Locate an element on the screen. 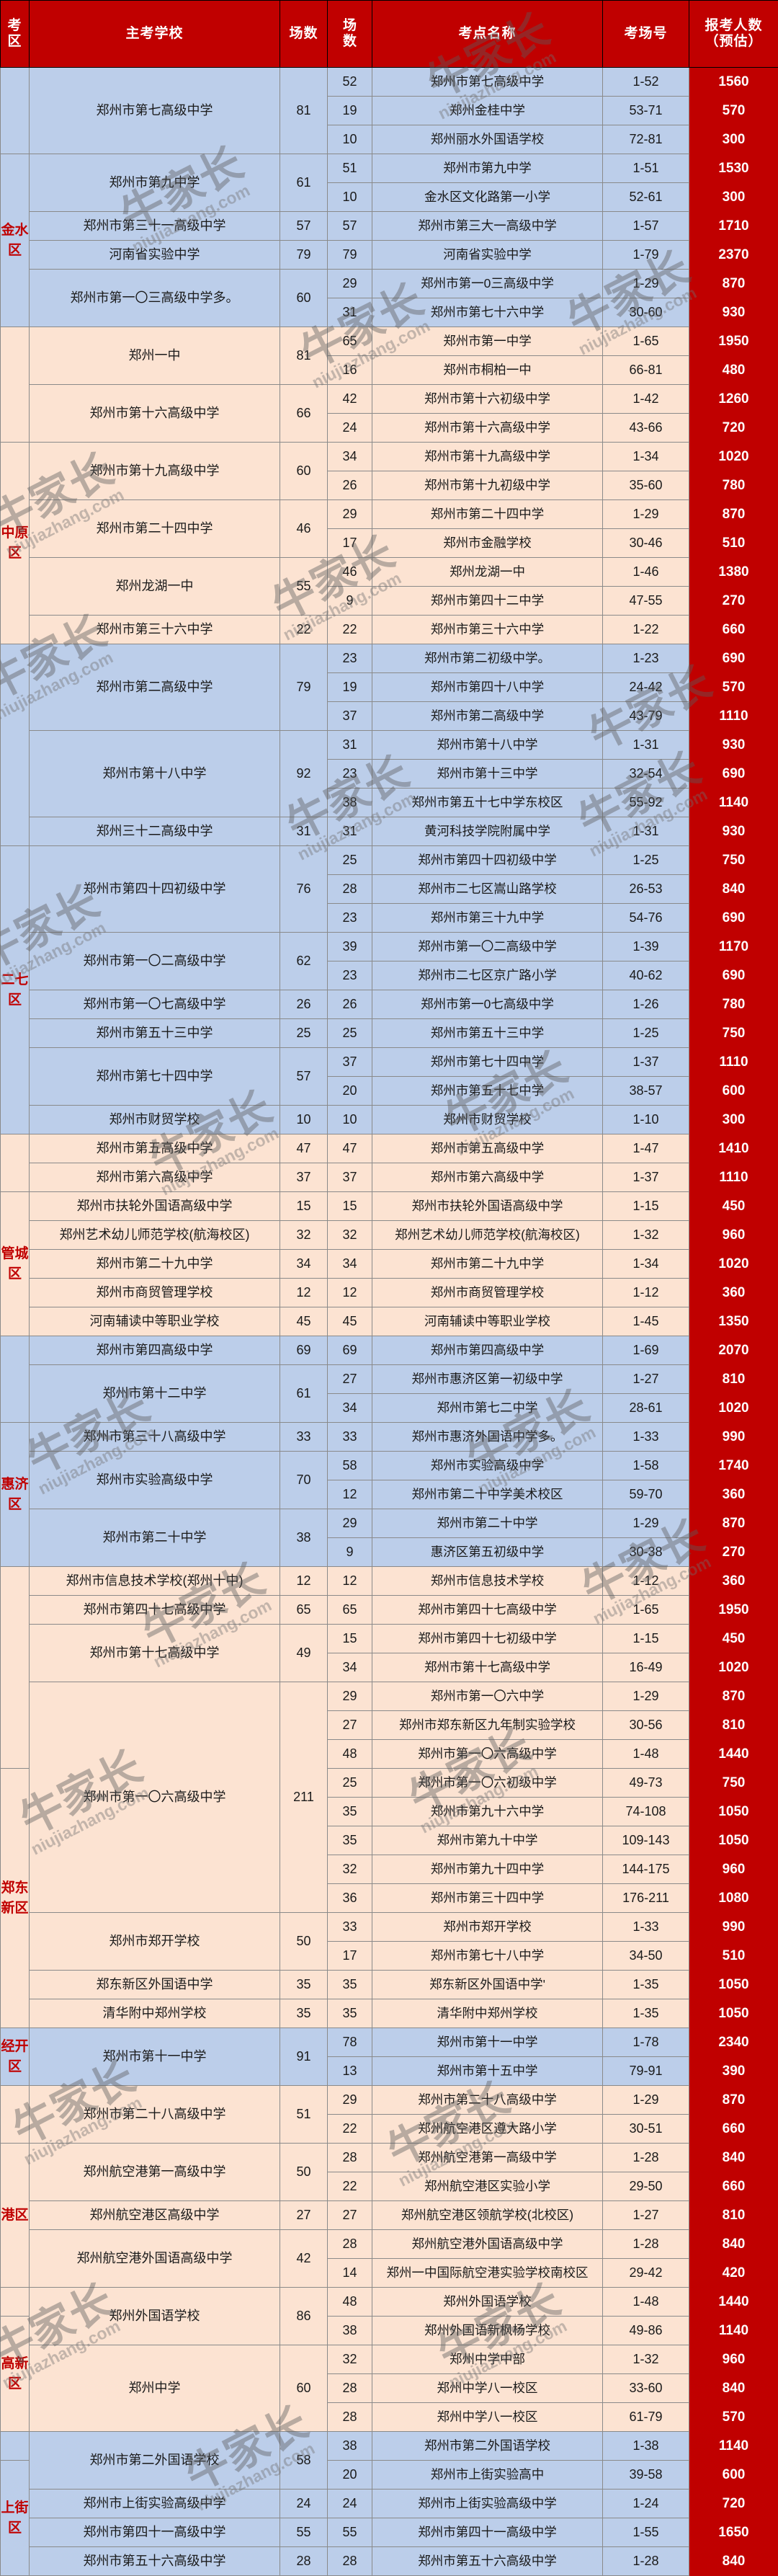 This screenshot has width=778, height=2576. main-school-cell: 郑州市财贸学校 is located at coordinates (155, 1120).